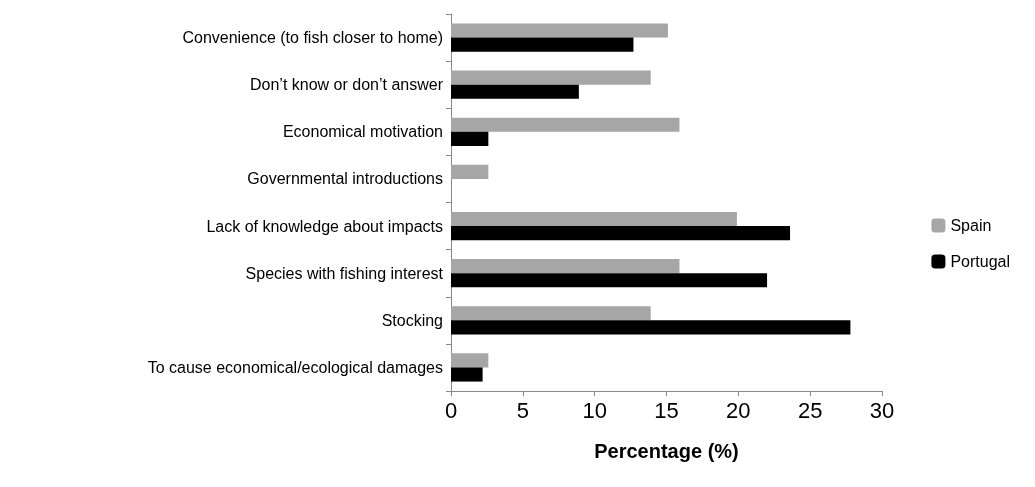 The height and width of the screenshot is (487, 1035). I want to click on y-tick-label: Species with fishing interest, so click(344, 273).